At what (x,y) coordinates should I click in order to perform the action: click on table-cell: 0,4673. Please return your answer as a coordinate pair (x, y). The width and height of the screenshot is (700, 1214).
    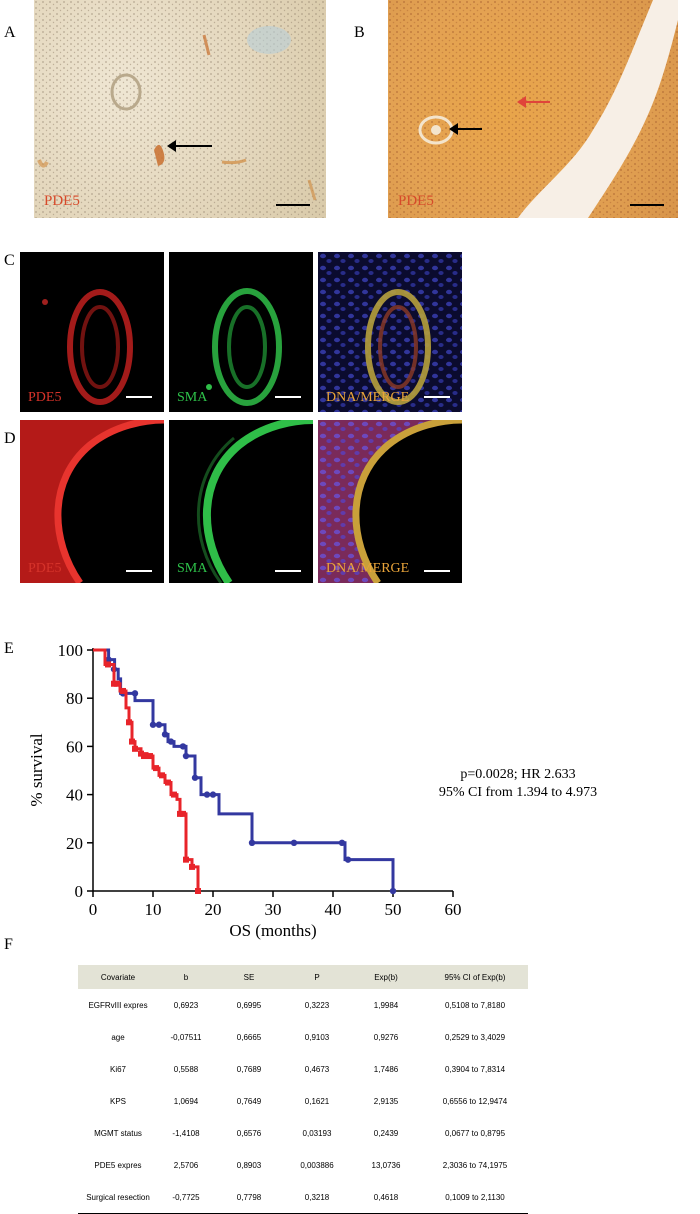
    Looking at the image, I should click on (317, 1069).